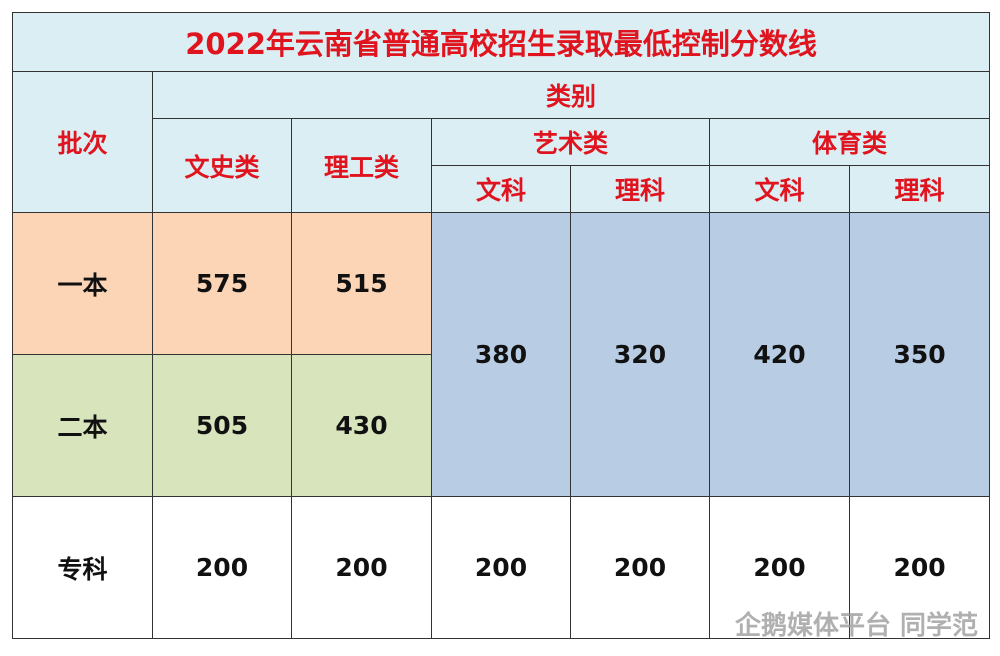 The image size is (1000, 656). Describe the element at coordinates (779, 354) in the screenshot. I see `merged-score-cell: 420` at that location.